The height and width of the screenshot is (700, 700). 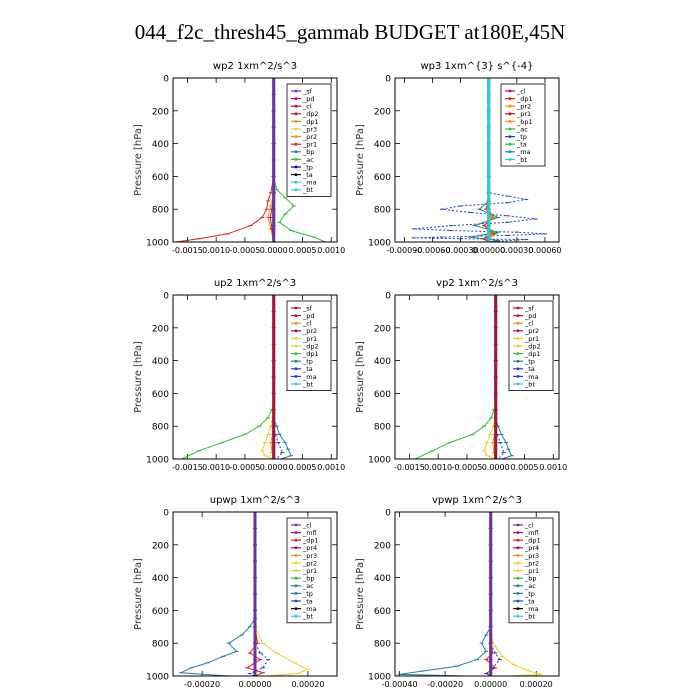 What do you see at coordinates (476, 66) in the screenshot?
I see `panel-title: wp3 1xm^{3} s^{-4}` at bounding box center [476, 66].